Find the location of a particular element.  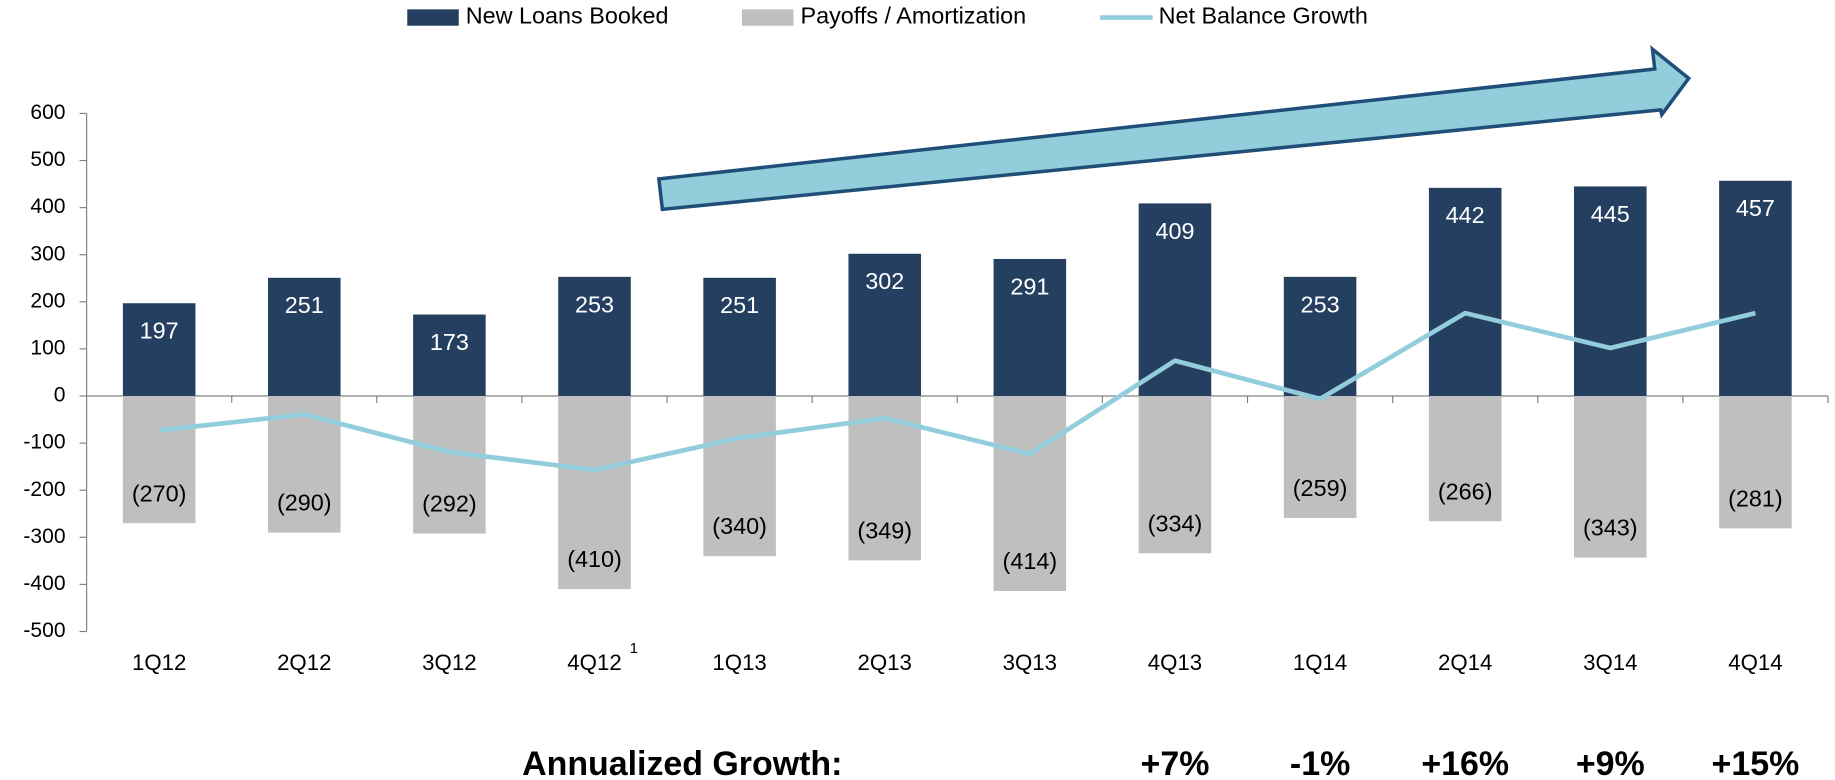

data-label: 457 is located at coordinates (1755, 208).